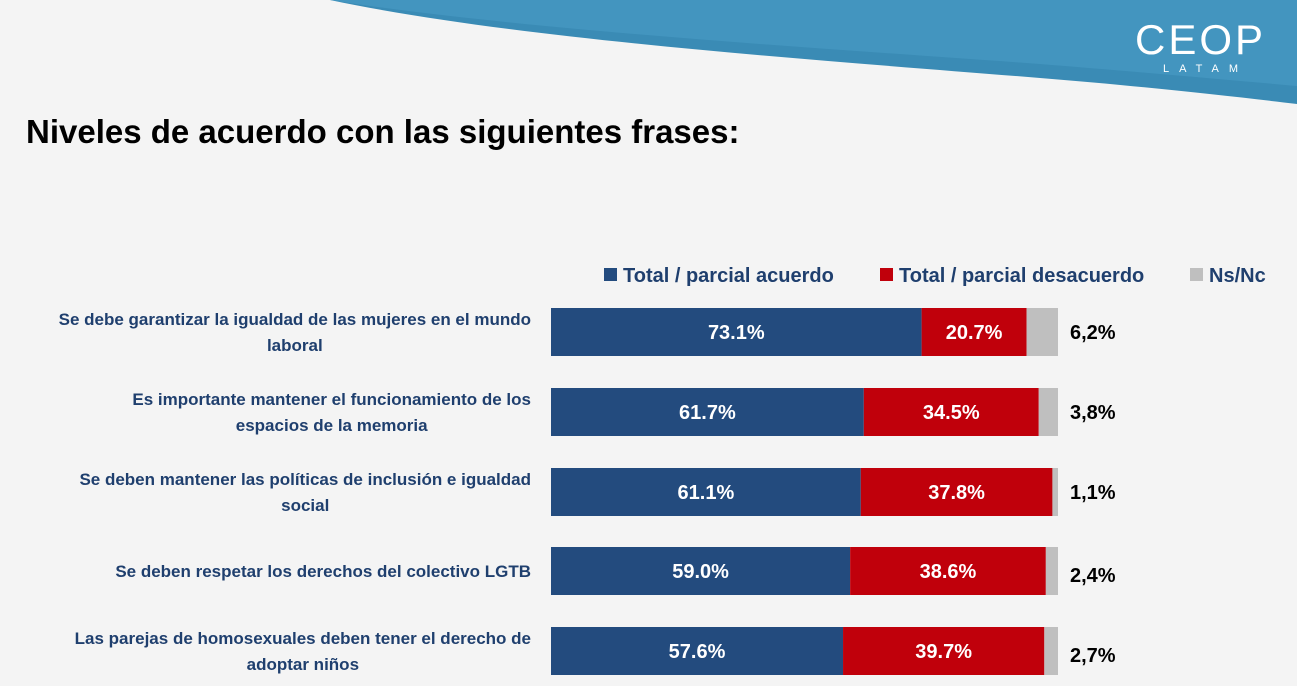 This screenshot has width=1297, height=686. I want to click on data-label-acuerdo: 61.7%, so click(707, 413).